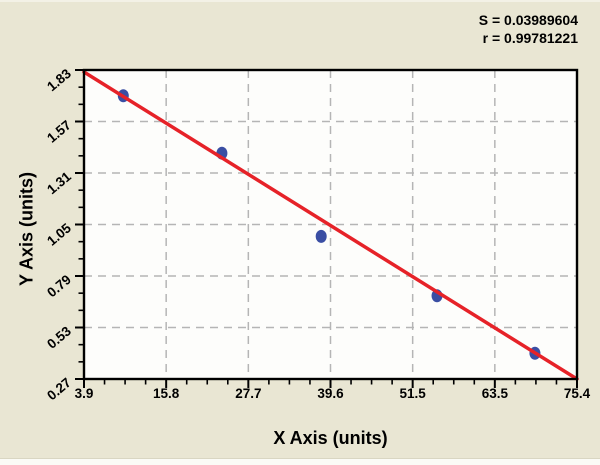 The image size is (600, 465). Describe the element at coordinates (300, 461) in the screenshot. I see `bottom-edge-strip` at that location.